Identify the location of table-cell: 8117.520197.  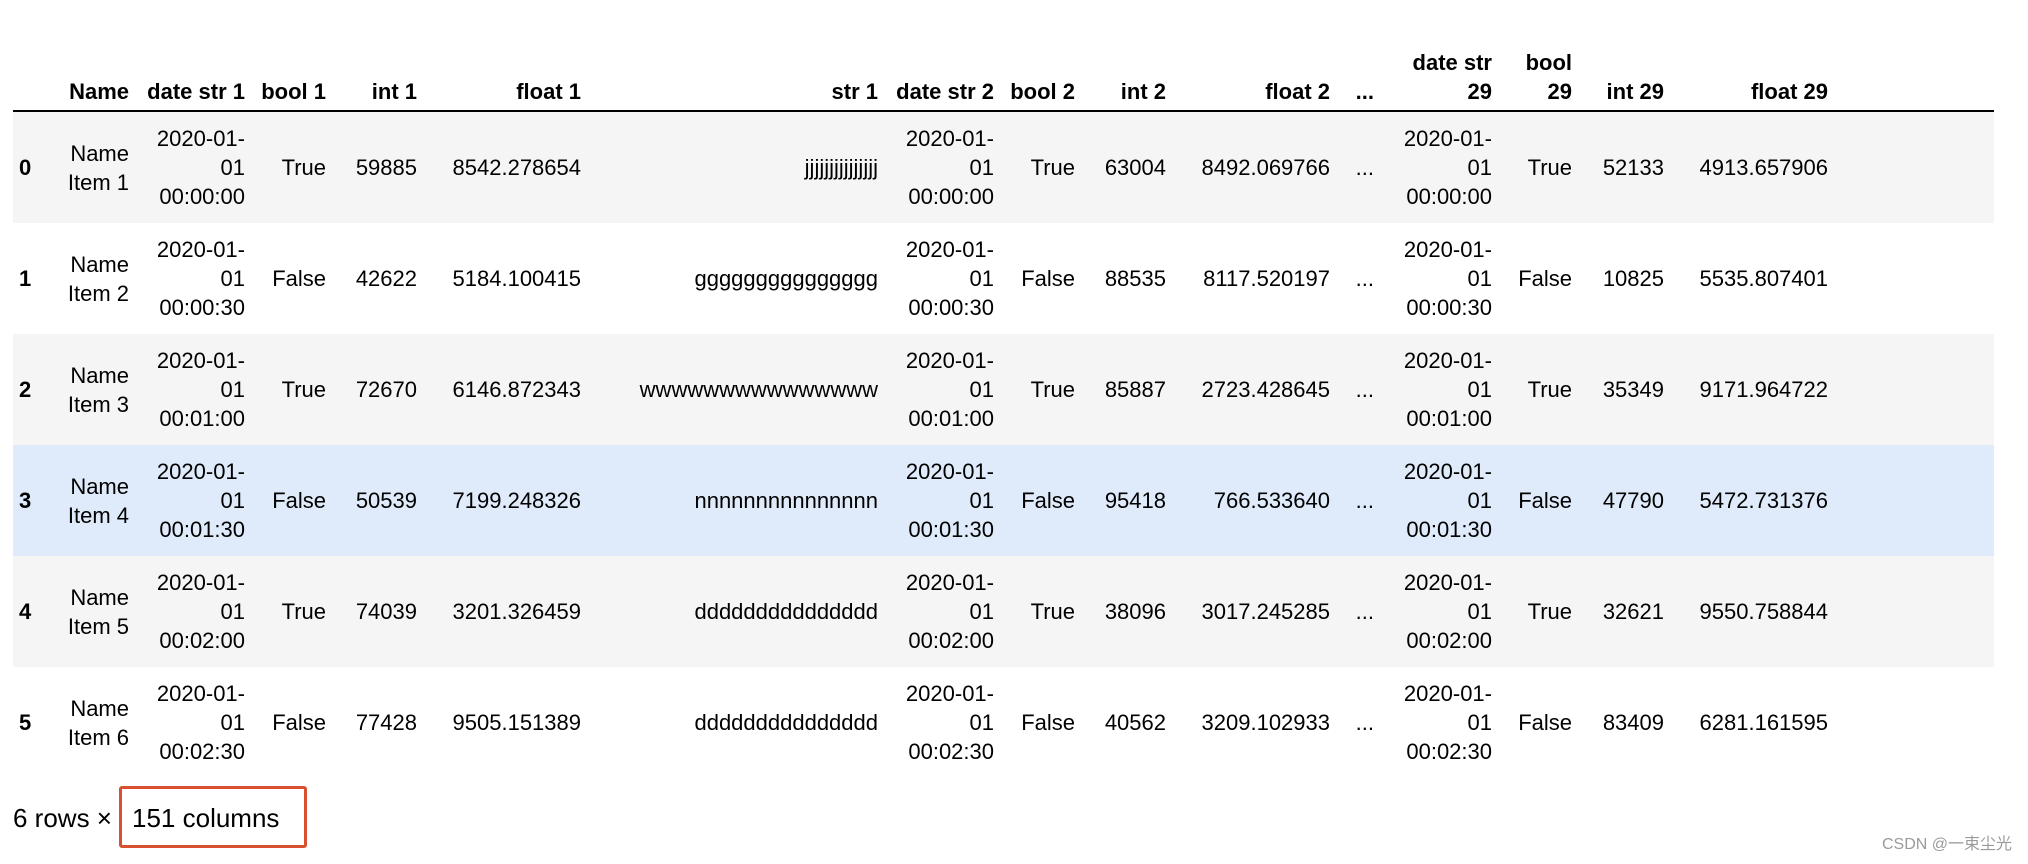
(1266, 278).